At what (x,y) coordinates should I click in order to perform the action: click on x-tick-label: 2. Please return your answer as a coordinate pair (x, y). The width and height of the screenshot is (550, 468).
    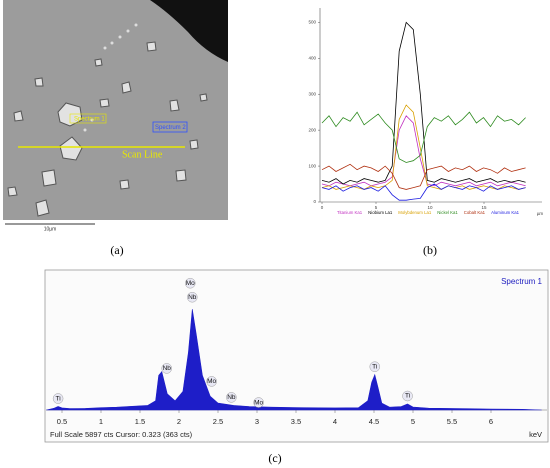
    Looking at the image, I should click on (179, 421).